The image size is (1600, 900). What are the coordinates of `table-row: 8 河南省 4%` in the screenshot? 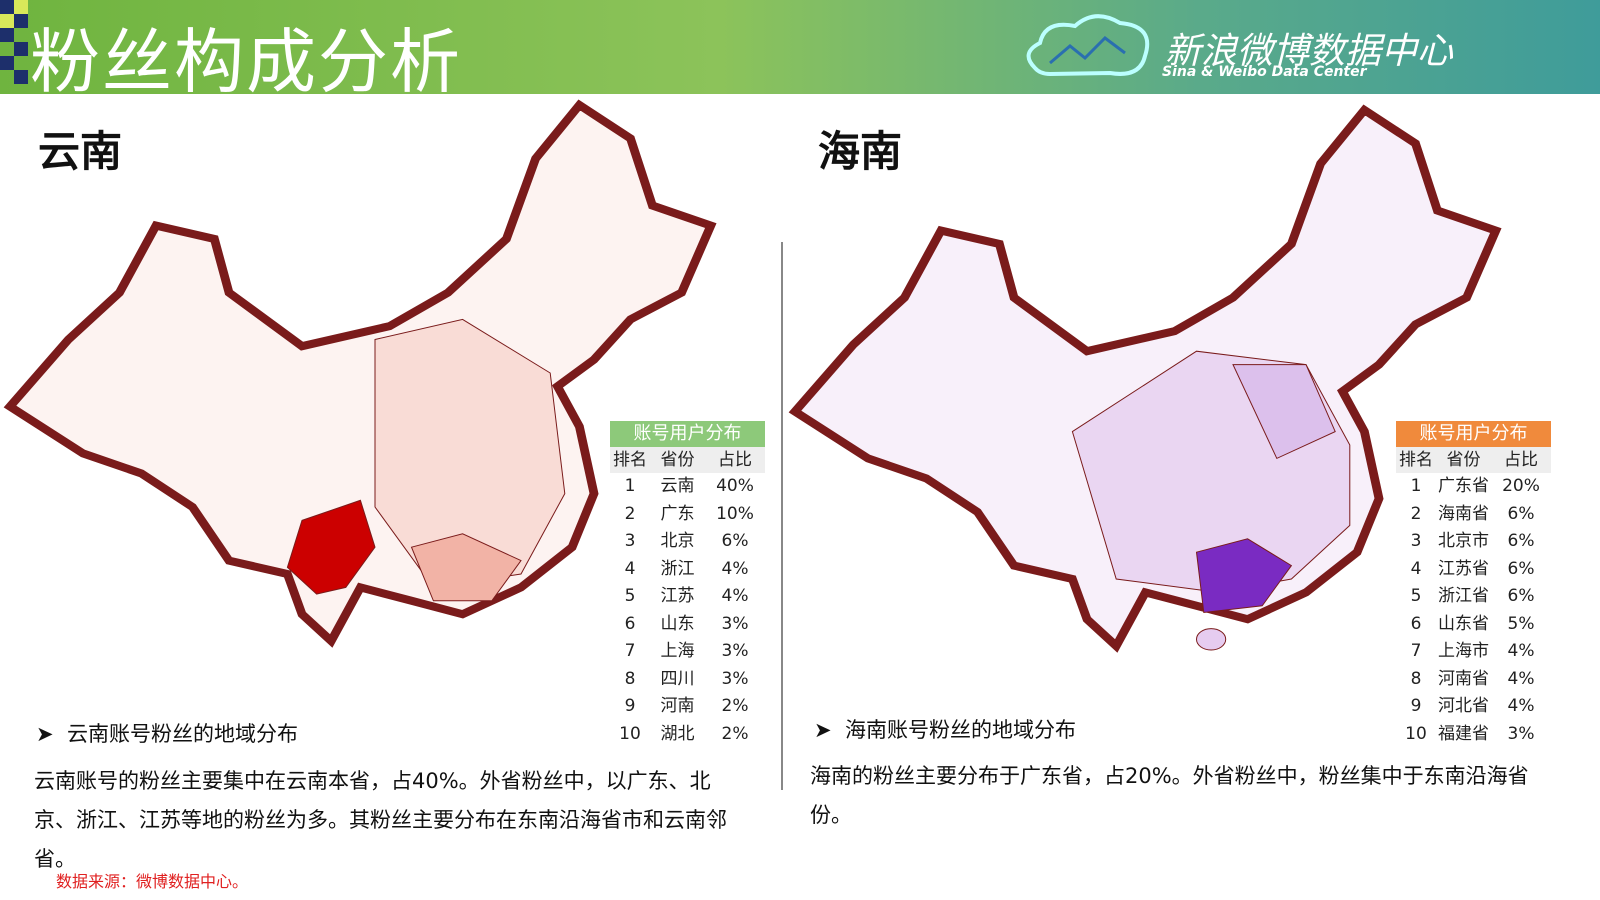 It's located at (1473, 680).